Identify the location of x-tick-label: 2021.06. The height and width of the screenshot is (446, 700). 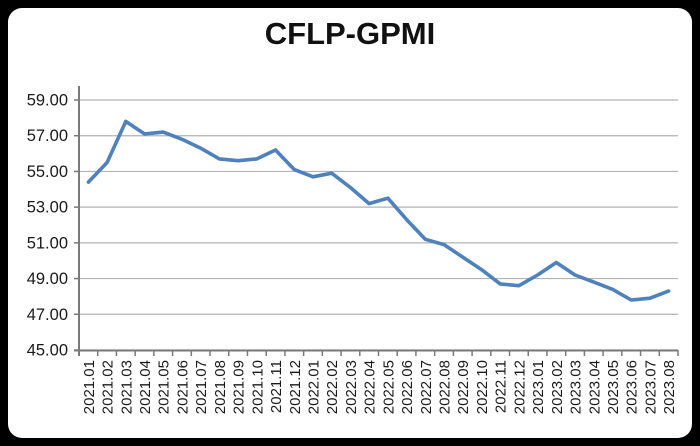
(183, 387).